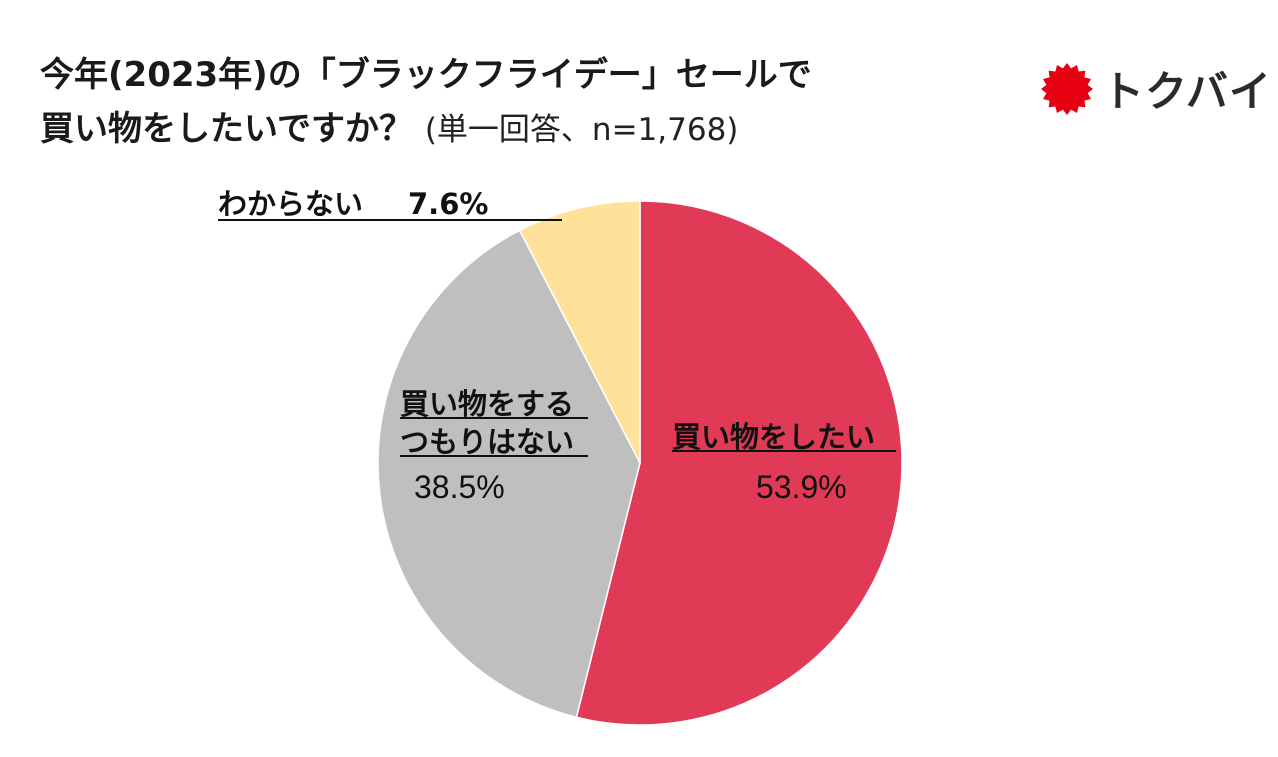 The width and height of the screenshot is (1278, 757). I want to click on logo-text: トクバイ, so click(1187, 91).